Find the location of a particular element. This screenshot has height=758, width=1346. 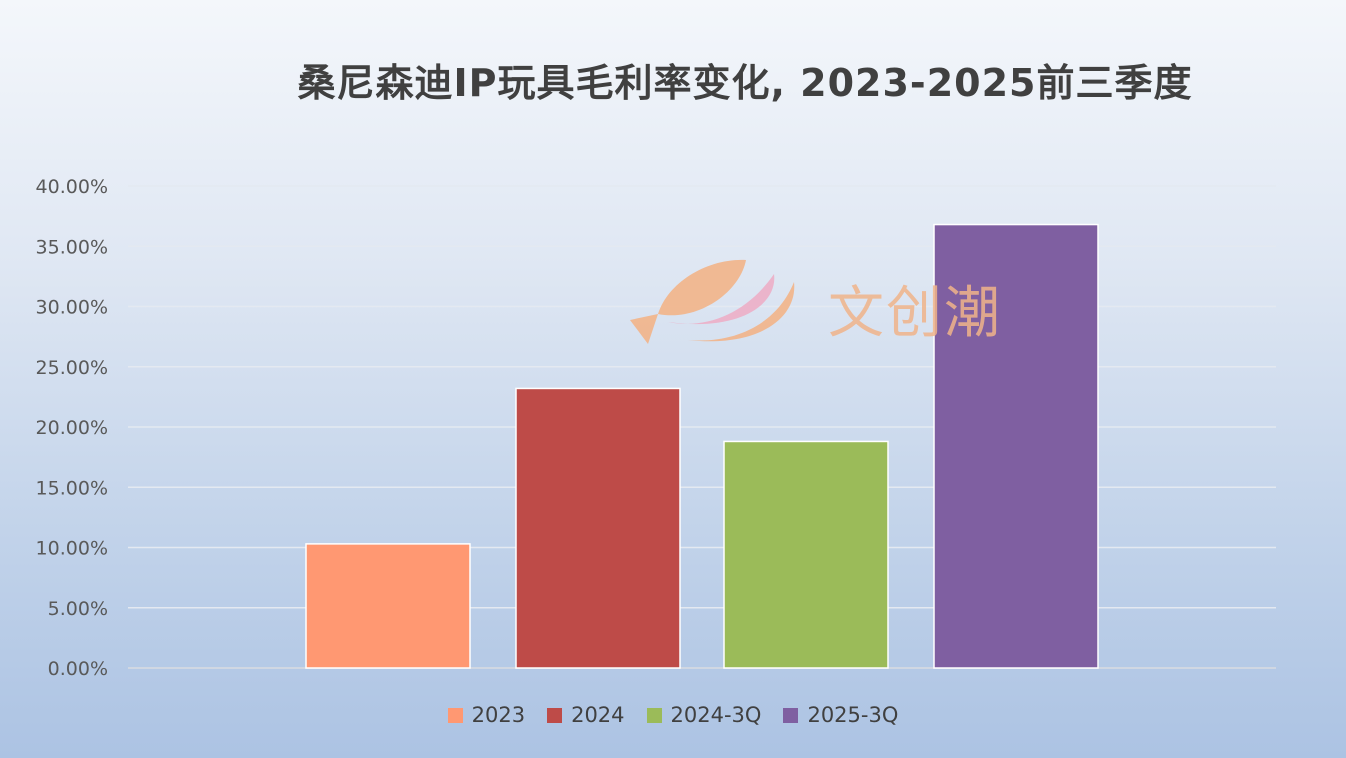

legend: 2023 2024 2024-3Q 2025-3Q is located at coordinates (673, 715).